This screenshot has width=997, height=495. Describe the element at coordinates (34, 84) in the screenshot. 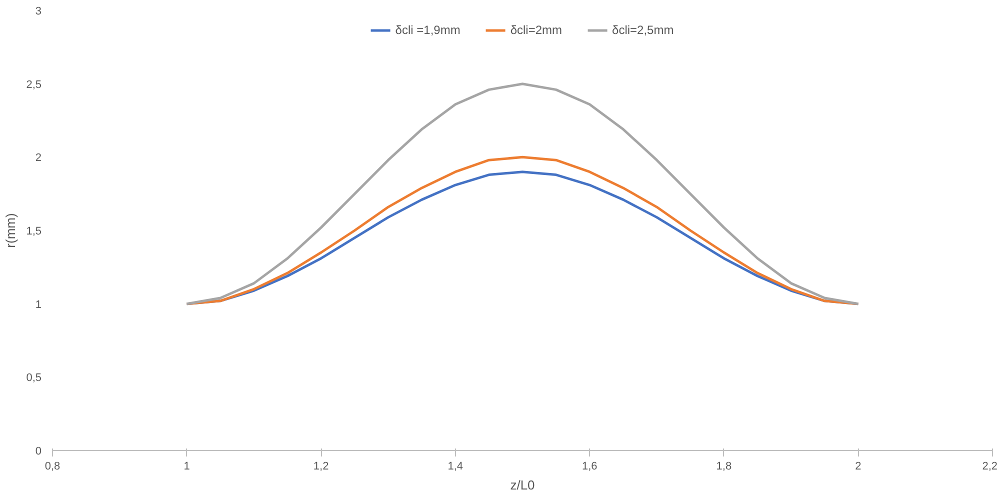

I see `y-tick-label: 2,5` at that location.